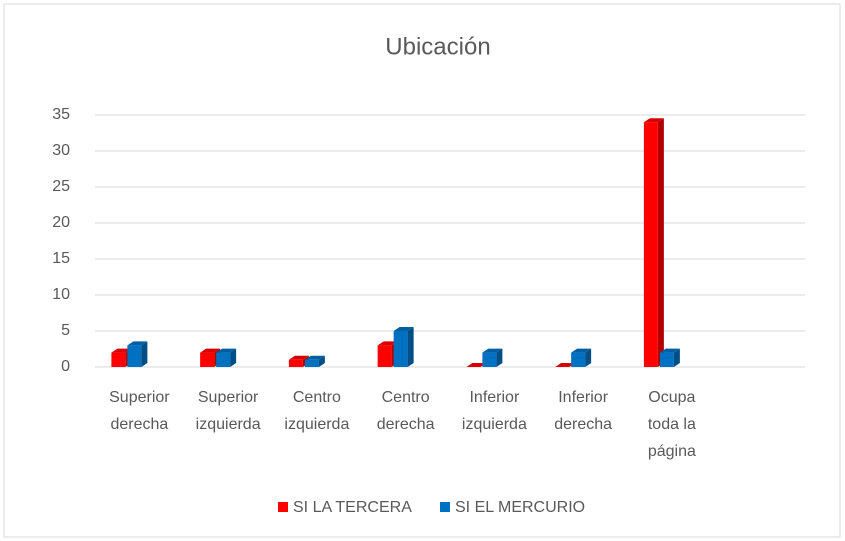 The height and width of the screenshot is (541, 845). Describe the element at coordinates (65, 330) in the screenshot. I see `y-tick-label: 5` at that location.